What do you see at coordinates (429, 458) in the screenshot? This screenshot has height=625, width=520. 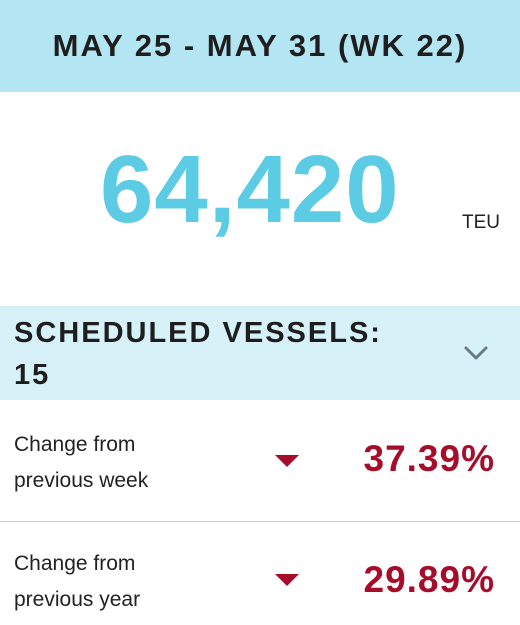 I see `change-value: 37.39%` at bounding box center [429, 458].